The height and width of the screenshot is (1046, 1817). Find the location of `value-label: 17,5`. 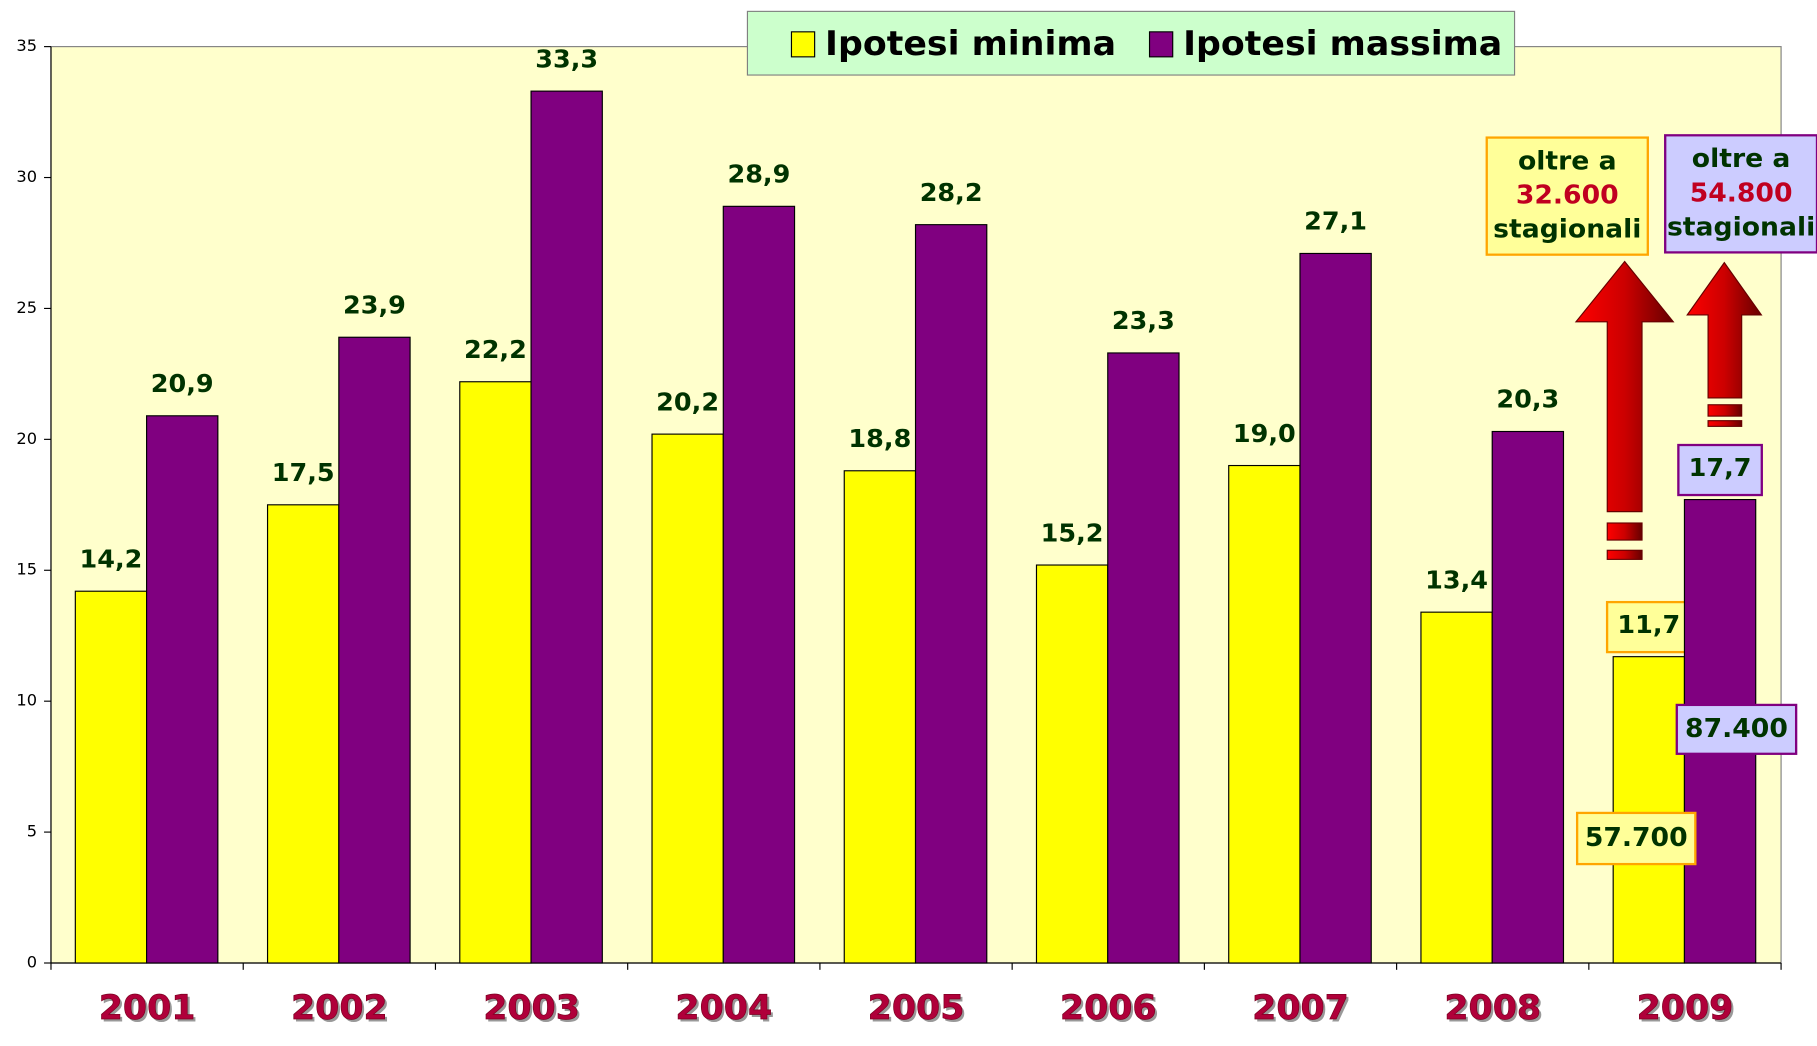

value-label: 17,5 is located at coordinates (303, 472).